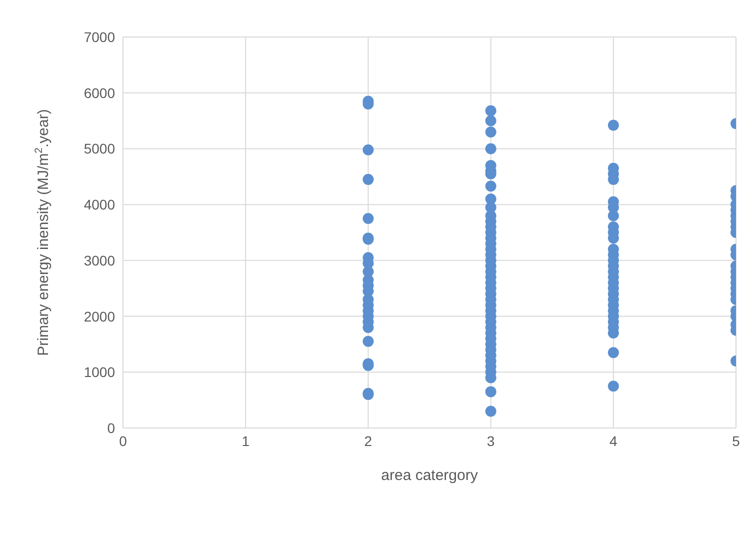  What do you see at coordinates (246, 440) in the screenshot?
I see `x-tick-label: 1` at bounding box center [246, 440].